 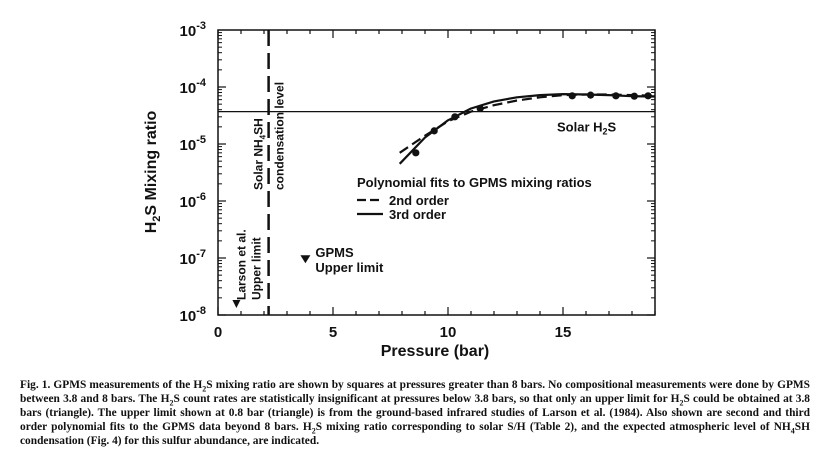 I want to click on x-axis-label: Pressure (bar), so click(x=435, y=351).